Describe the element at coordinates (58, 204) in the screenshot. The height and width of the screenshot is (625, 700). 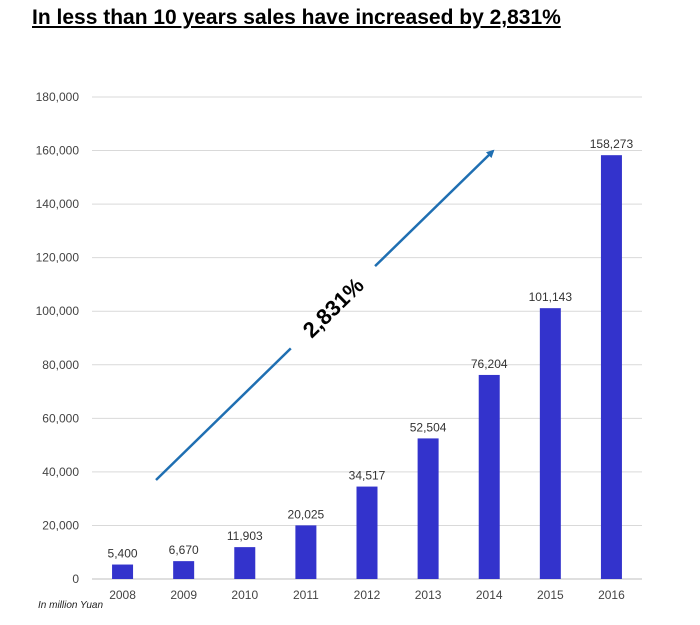
I see `y-tick-label: 140,000` at that location.